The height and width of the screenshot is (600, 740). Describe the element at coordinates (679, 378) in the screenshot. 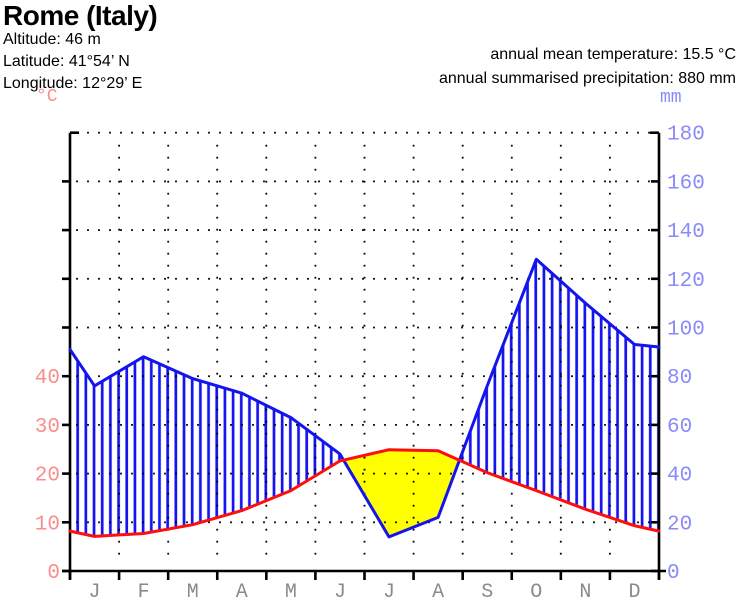

I see `right-tick-label: 80` at that location.